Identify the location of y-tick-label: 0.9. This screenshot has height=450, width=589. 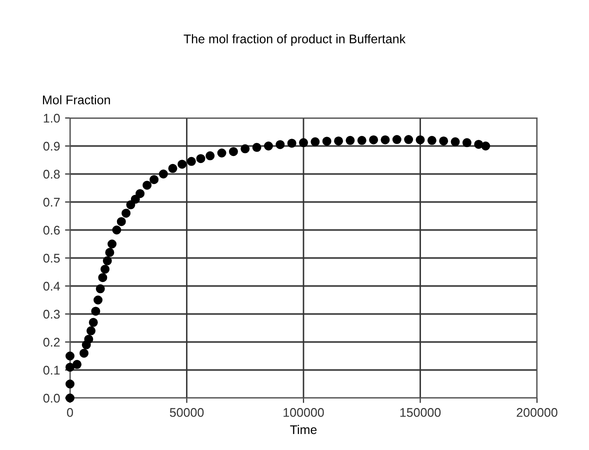
(51, 146).